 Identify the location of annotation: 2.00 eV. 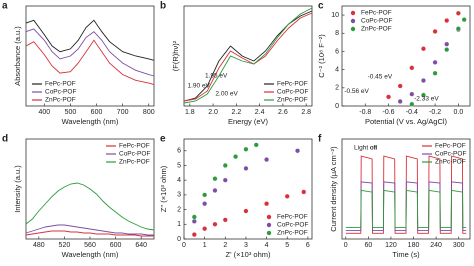
(226, 94).